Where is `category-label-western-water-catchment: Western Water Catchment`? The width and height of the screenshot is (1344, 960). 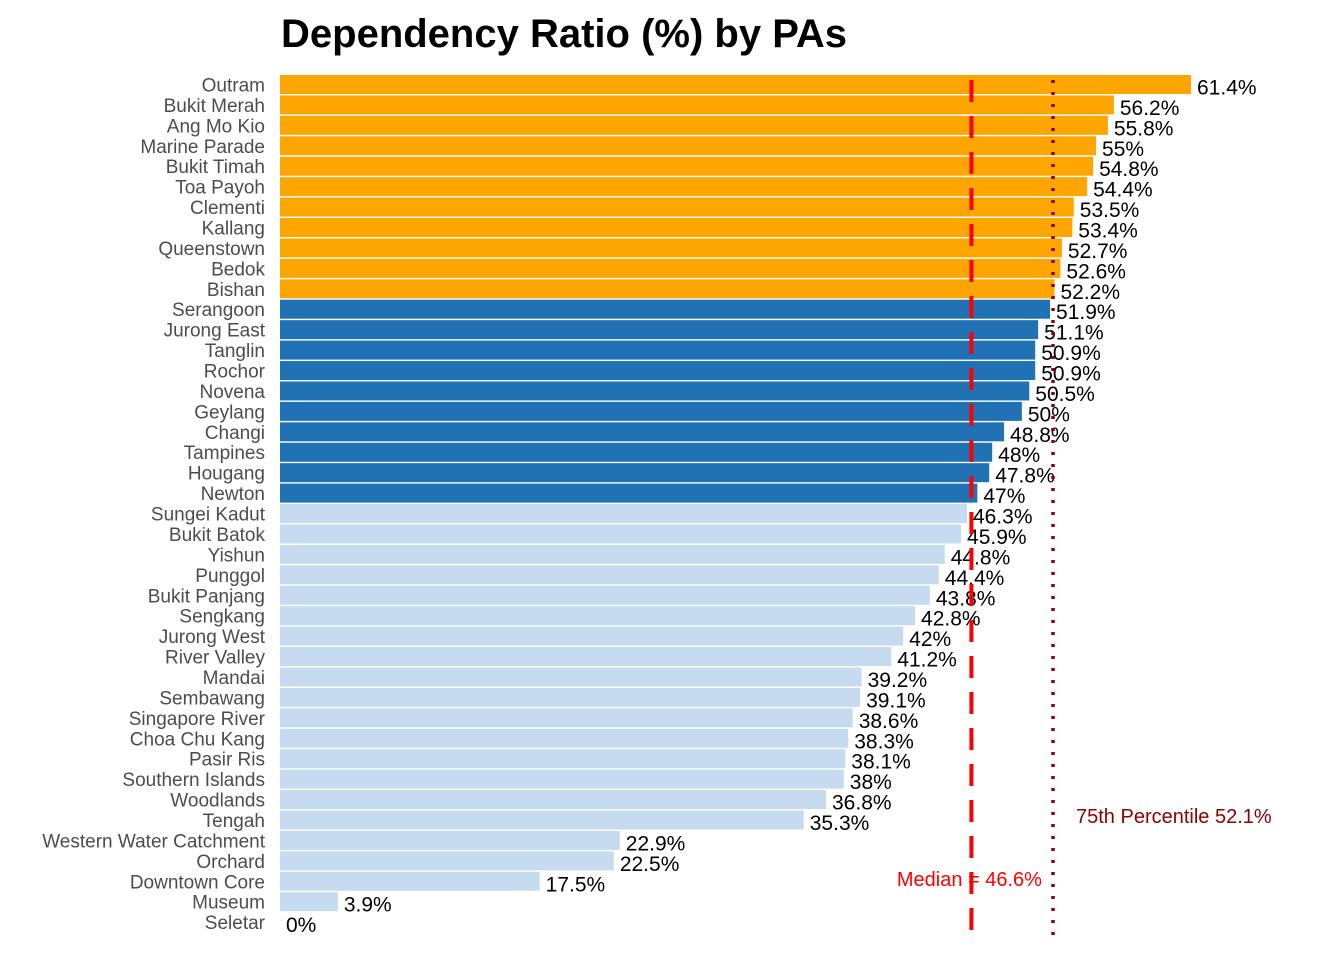 category-label-western-water-catchment: Western Water Catchment is located at coordinates (154, 841).